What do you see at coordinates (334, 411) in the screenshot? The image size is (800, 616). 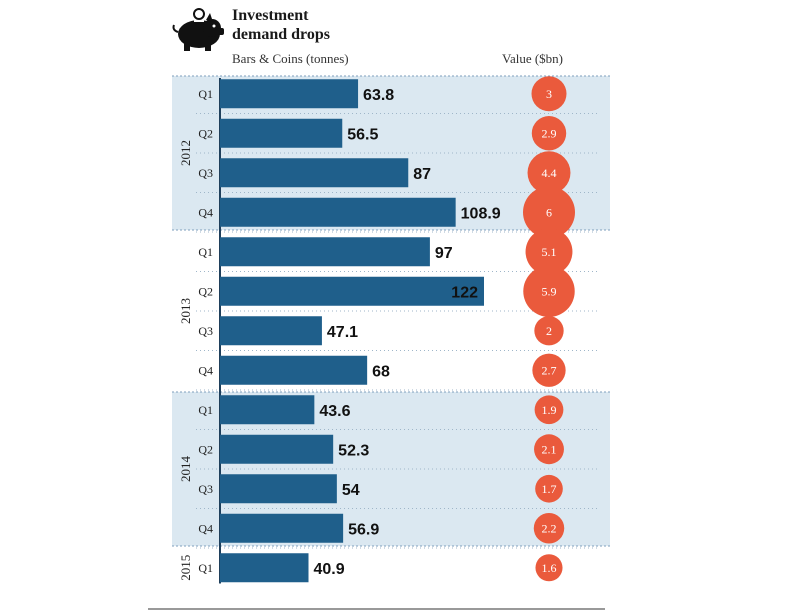 I see `bar-value-label: 43.6` at bounding box center [334, 411].